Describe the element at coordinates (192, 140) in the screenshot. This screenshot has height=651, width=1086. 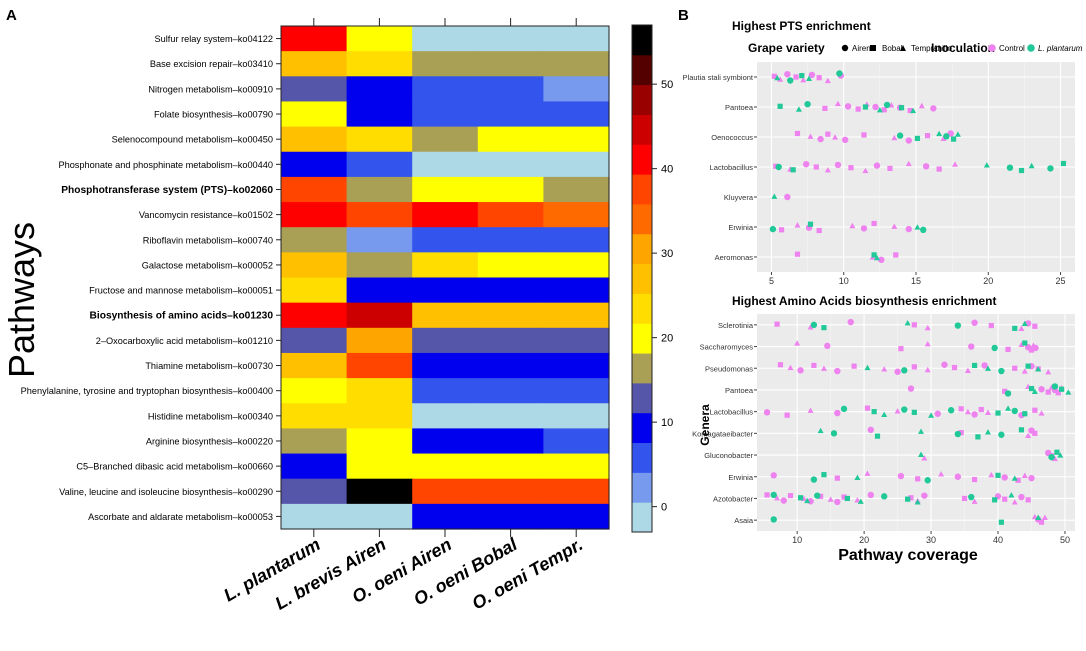
I see `row-label: Selenocompound metabolism–ko00450` at that location.